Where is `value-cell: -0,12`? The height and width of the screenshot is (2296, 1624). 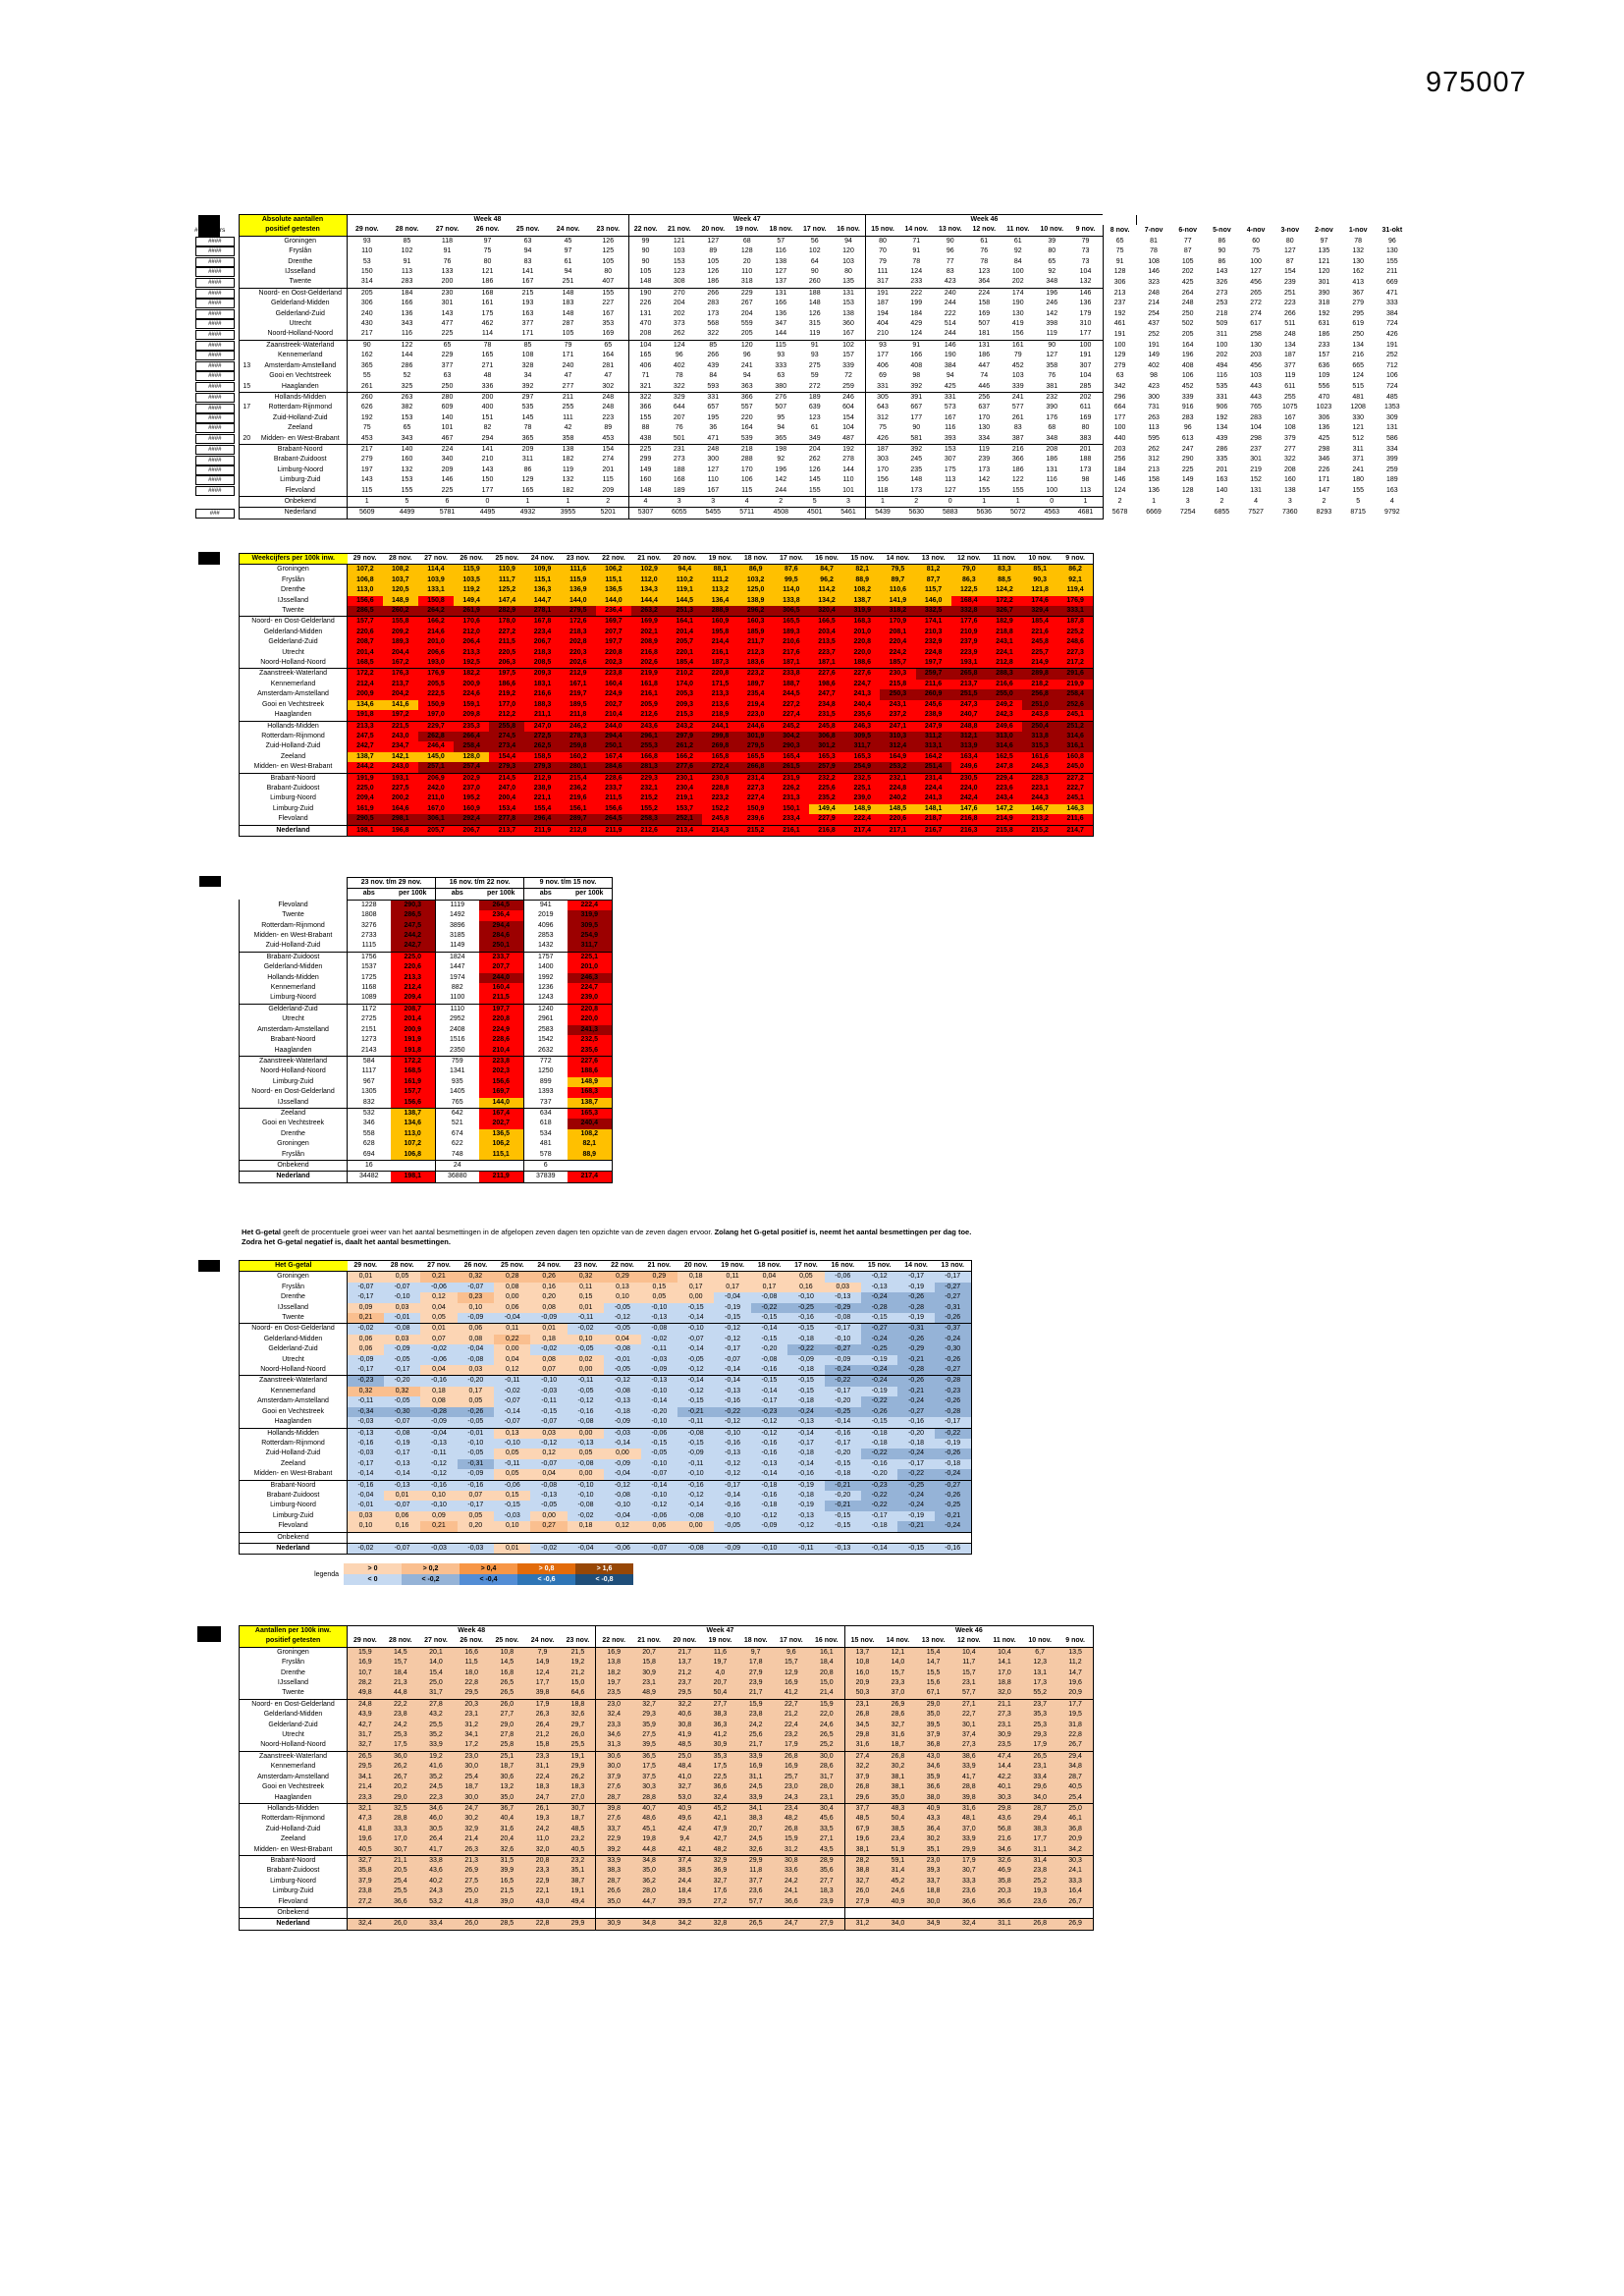
value-cell: -0,12 is located at coordinates (659, 1506).